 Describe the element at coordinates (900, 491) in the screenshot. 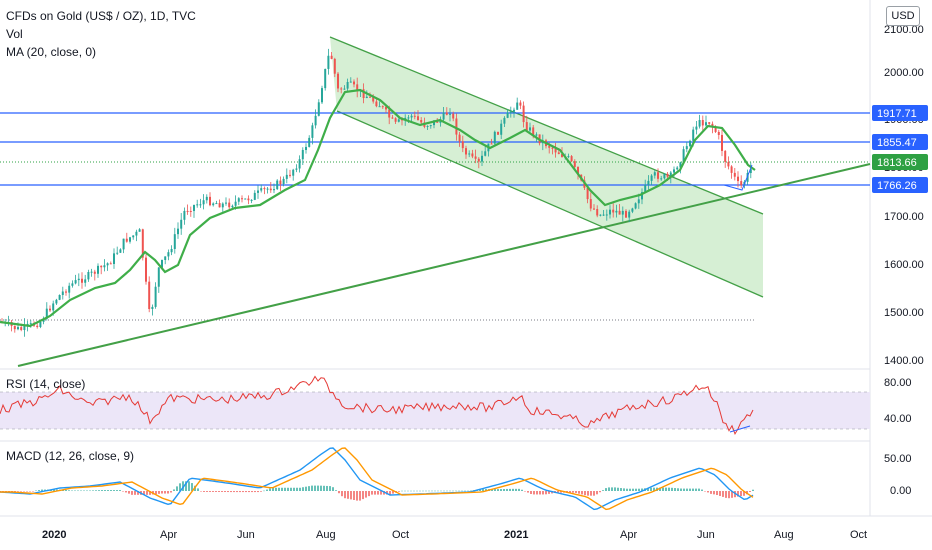

I see `macd-tick-0: 0.00` at that location.